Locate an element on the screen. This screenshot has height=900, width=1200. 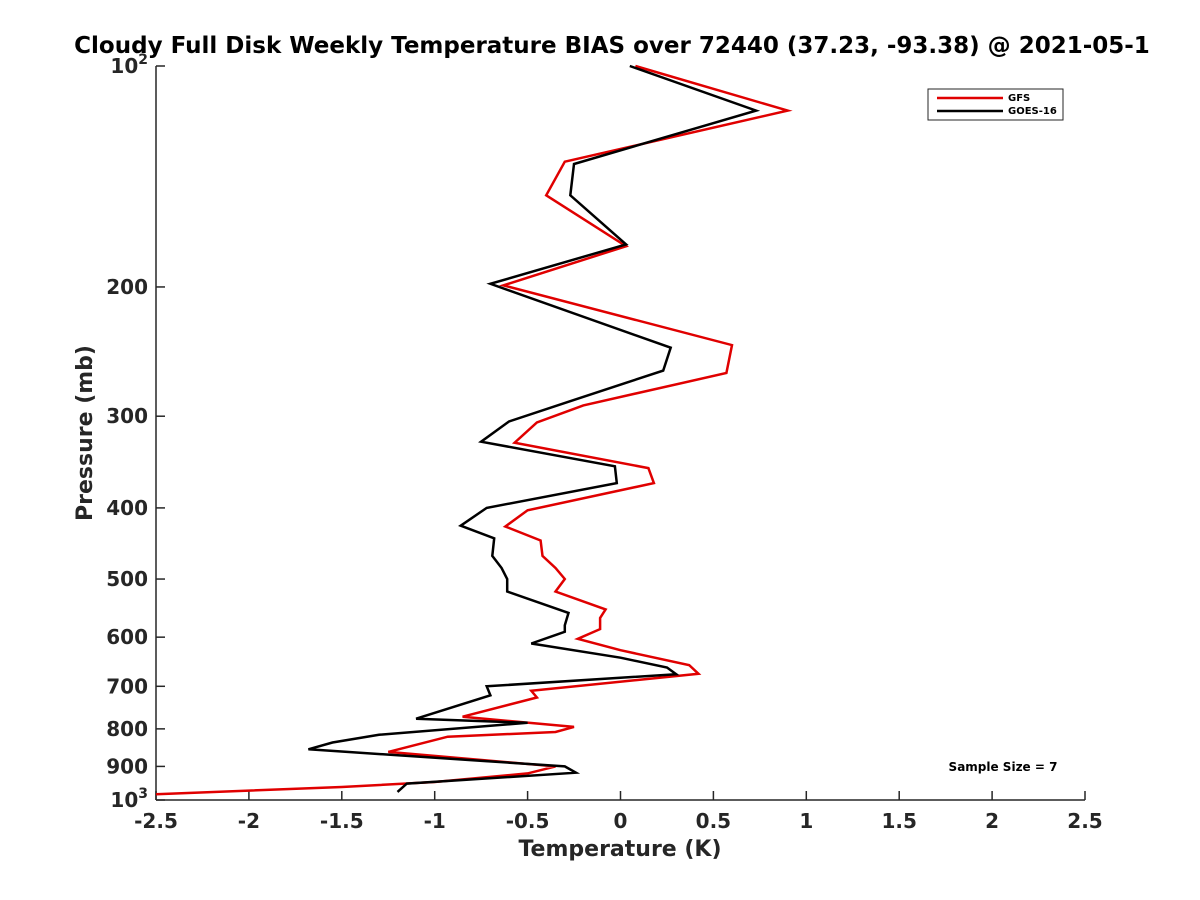
x-axis-label: Temperature (K) is located at coordinates (619, 849).